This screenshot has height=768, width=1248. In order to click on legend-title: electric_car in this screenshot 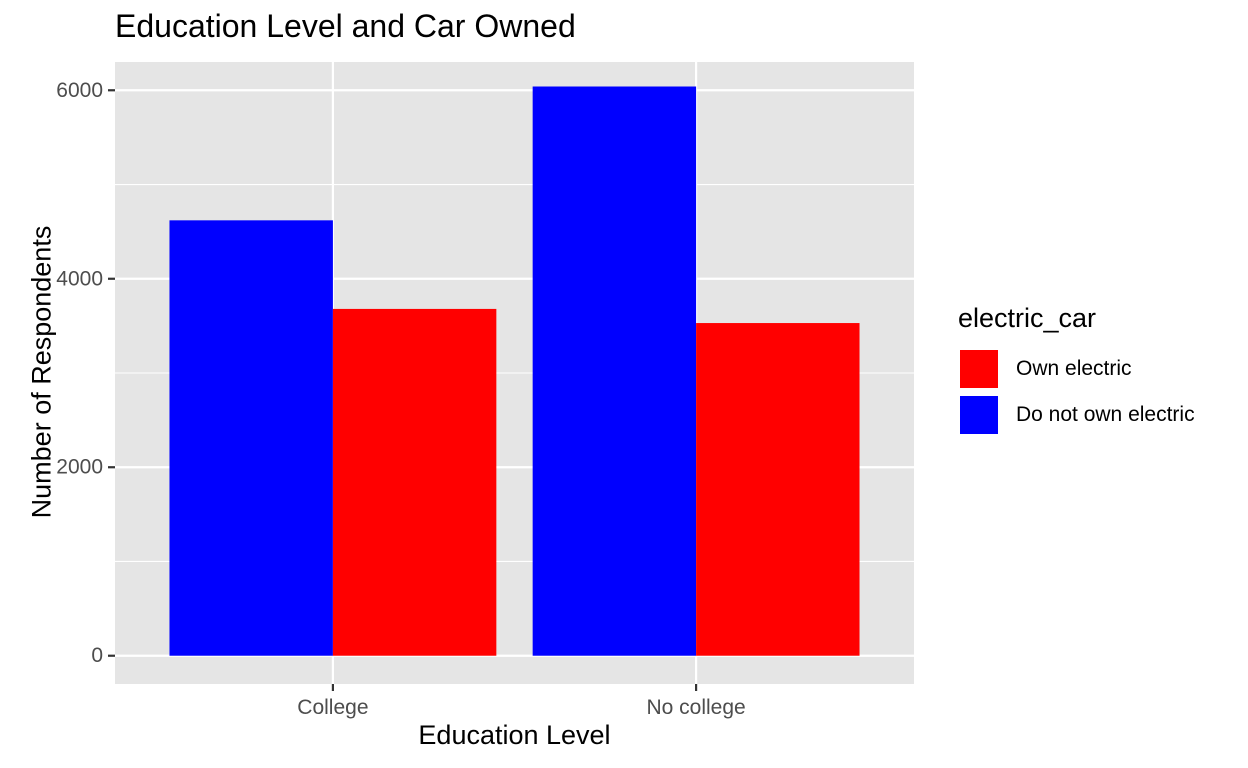, I will do `click(1027, 318)`.